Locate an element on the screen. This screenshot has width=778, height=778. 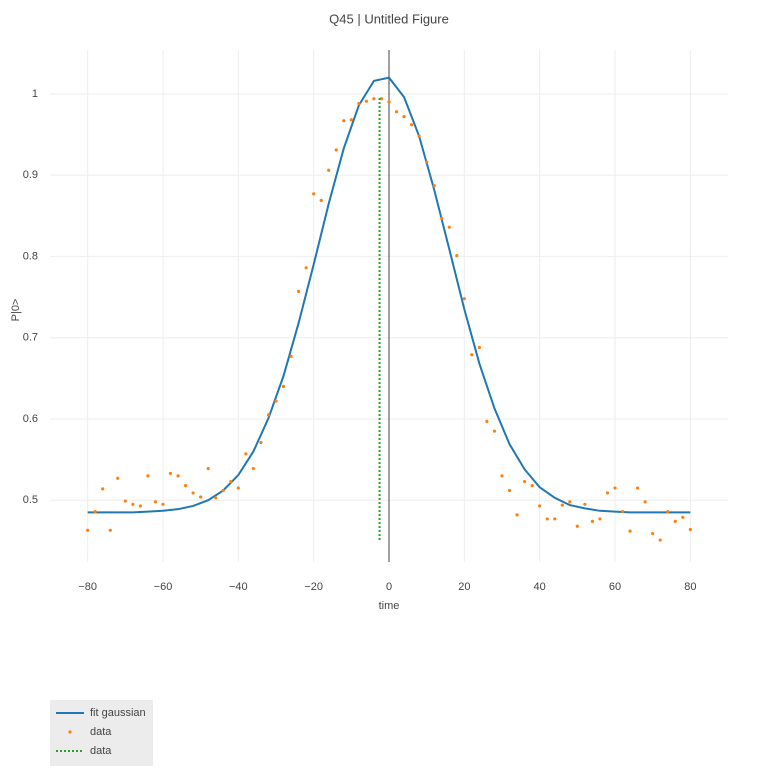
legend-box is located at coordinates (101, 733).